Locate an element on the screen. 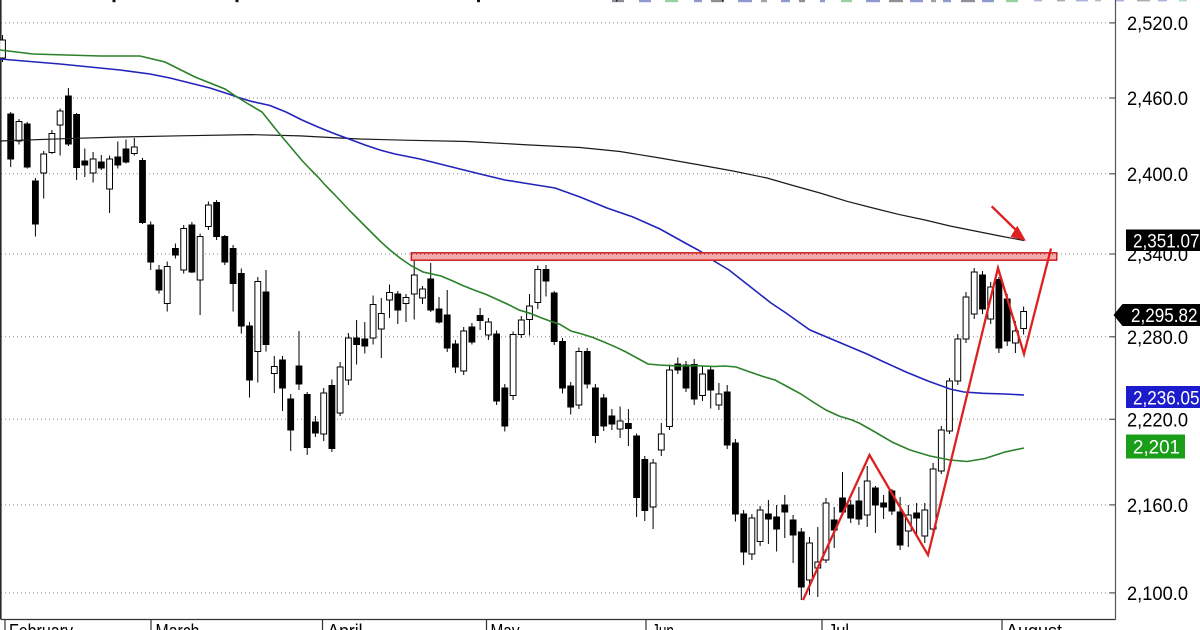 Image resolution: width=1200 pixels, height=630 pixels. svg-text: 2,520.0 is located at coordinates (1157, 24).